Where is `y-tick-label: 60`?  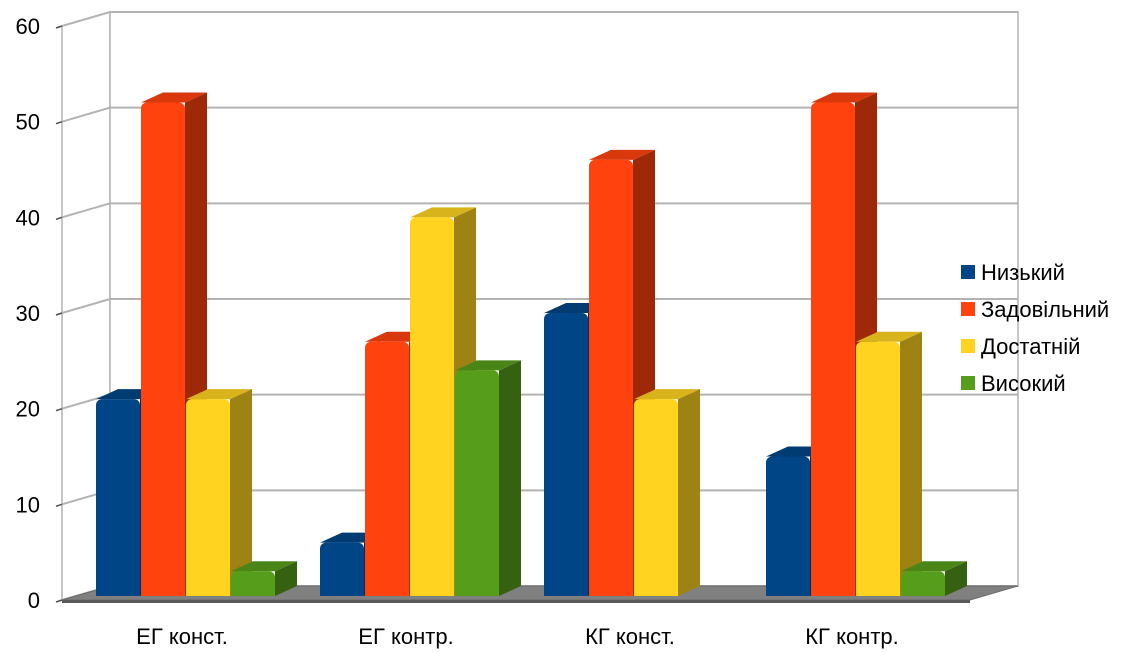
y-tick-label: 60 is located at coordinates (28, 26).